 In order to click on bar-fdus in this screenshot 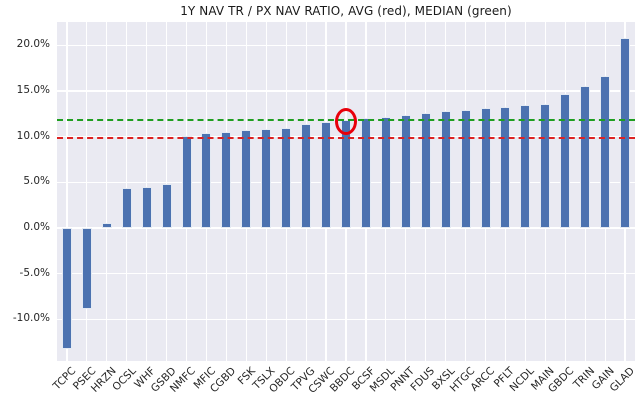, I will do `click(425, 170)`.